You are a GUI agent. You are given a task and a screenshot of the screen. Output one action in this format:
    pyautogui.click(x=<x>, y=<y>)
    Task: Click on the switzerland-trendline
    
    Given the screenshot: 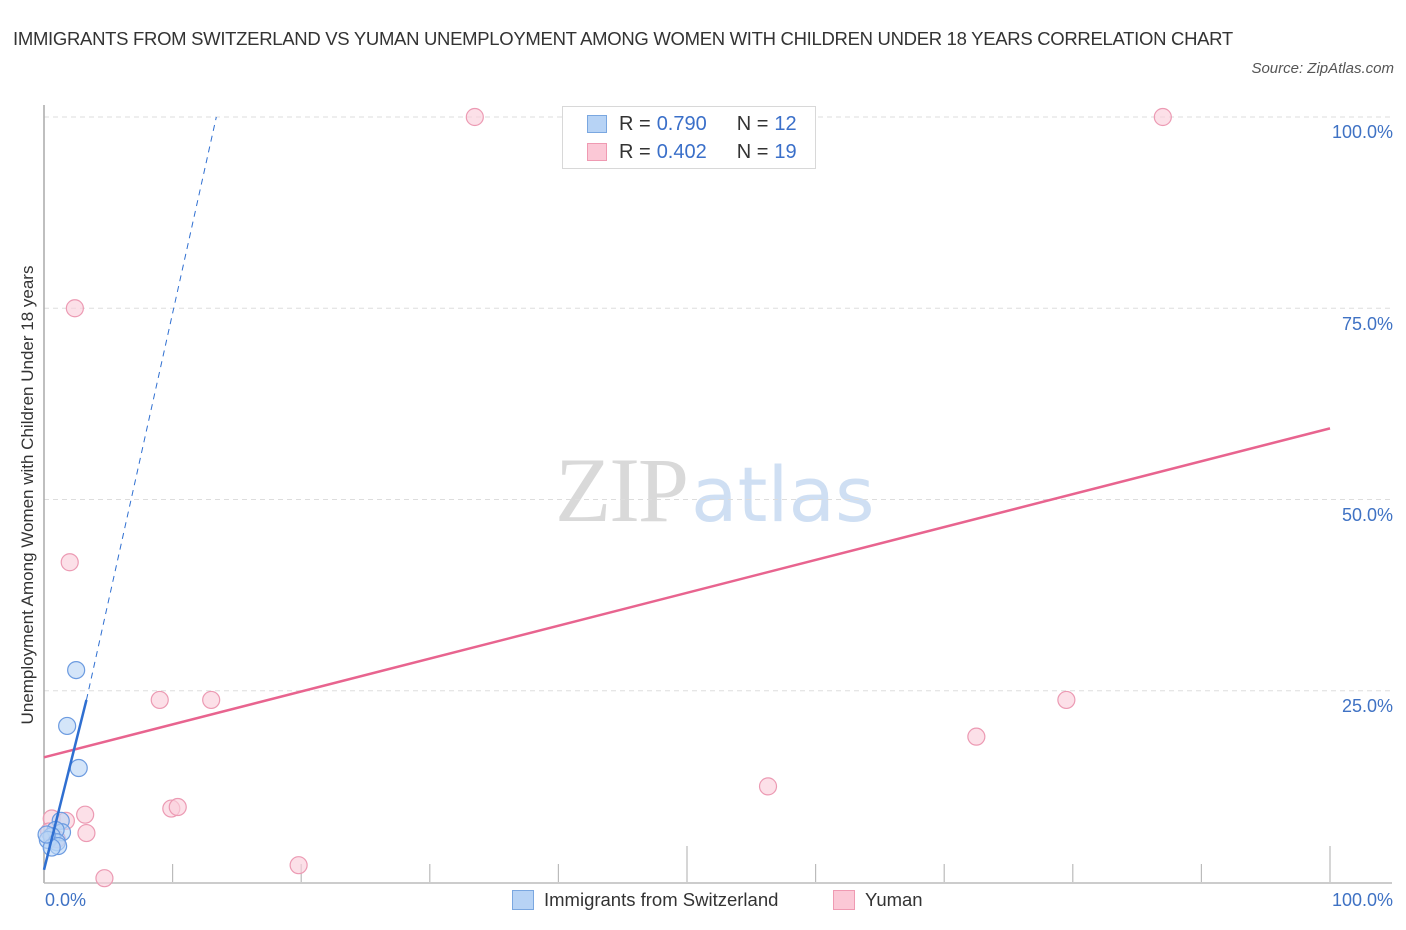 What is the action you would take?
    pyautogui.click(x=65, y=785)
    